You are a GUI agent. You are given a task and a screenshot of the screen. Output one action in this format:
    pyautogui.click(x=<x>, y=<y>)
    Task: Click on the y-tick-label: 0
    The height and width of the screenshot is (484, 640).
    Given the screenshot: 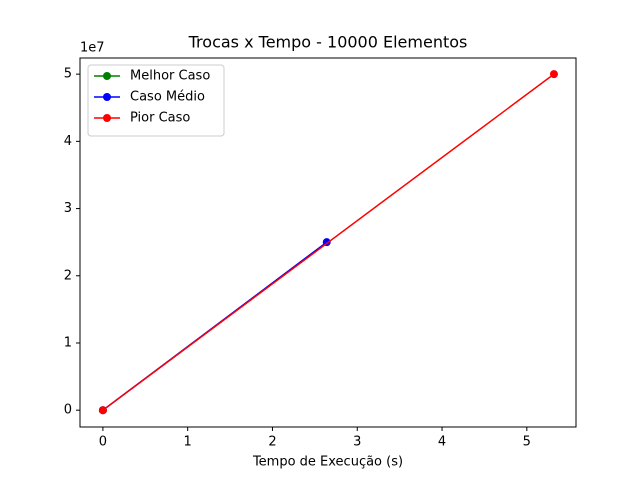 What is the action you would take?
    pyautogui.click(x=68, y=410)
    